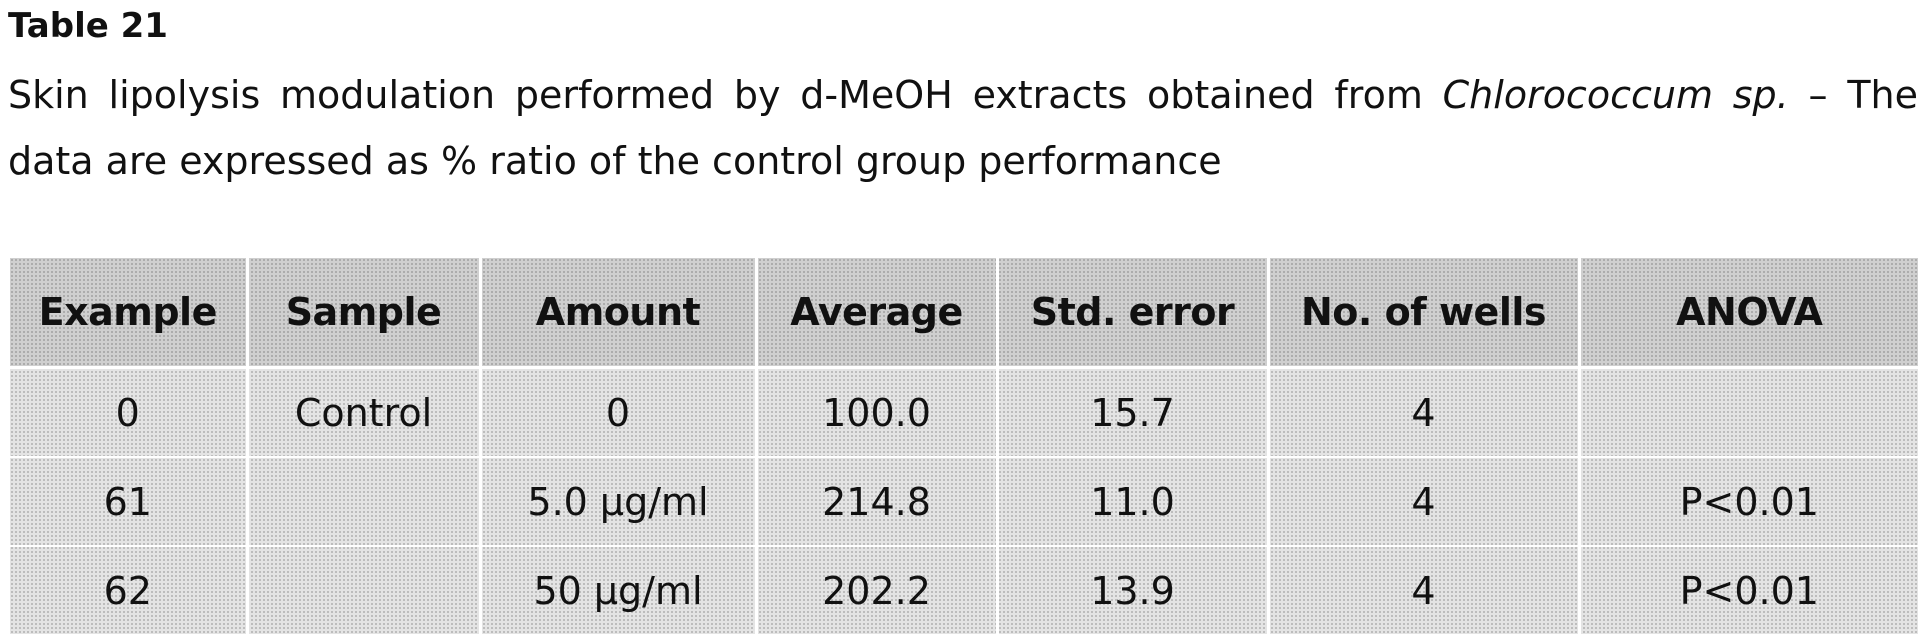 This screenshot has height=634, width=1925. I want to click on cell-std-error: 15.7, so click(1132, 413).